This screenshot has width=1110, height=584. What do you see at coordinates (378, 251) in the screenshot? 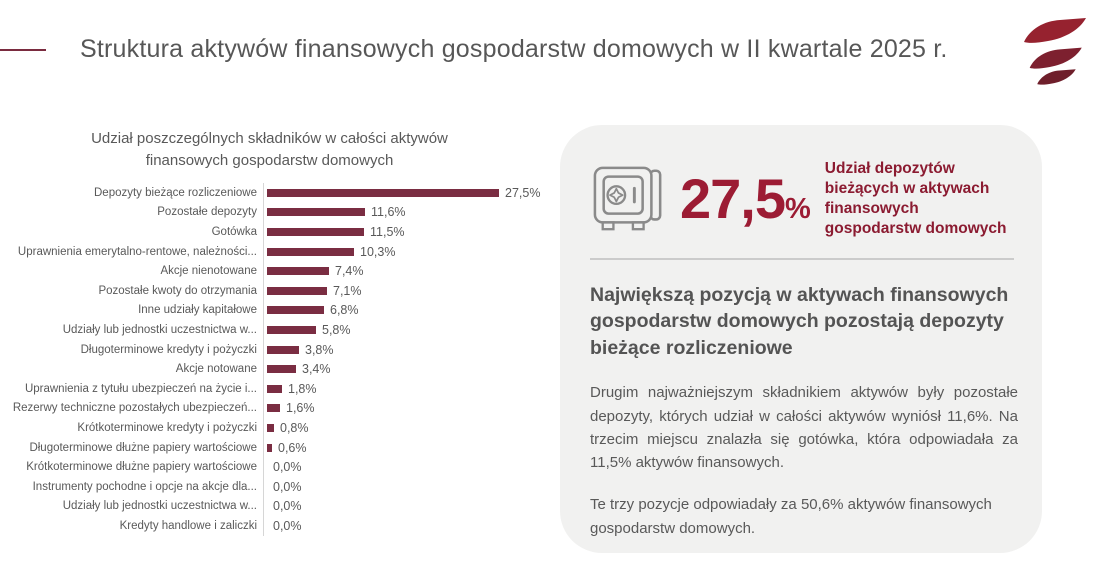
I see `value-label: 10,3%` at bounding box center [378, 251].